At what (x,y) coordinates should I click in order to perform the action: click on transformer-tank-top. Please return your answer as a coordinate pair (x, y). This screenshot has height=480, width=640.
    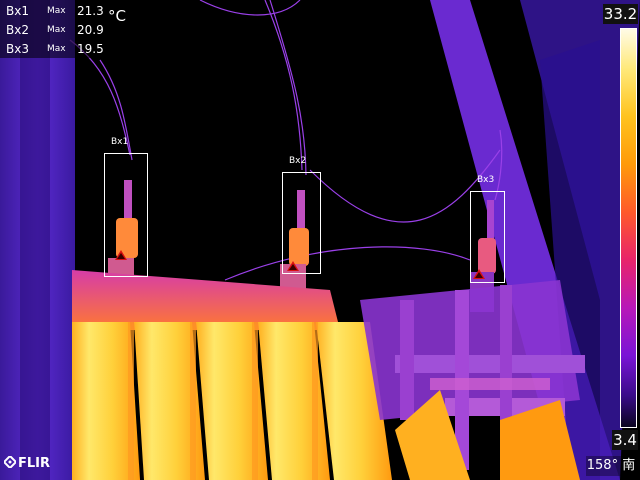
    Looking at the image, I should click on (206, 300).